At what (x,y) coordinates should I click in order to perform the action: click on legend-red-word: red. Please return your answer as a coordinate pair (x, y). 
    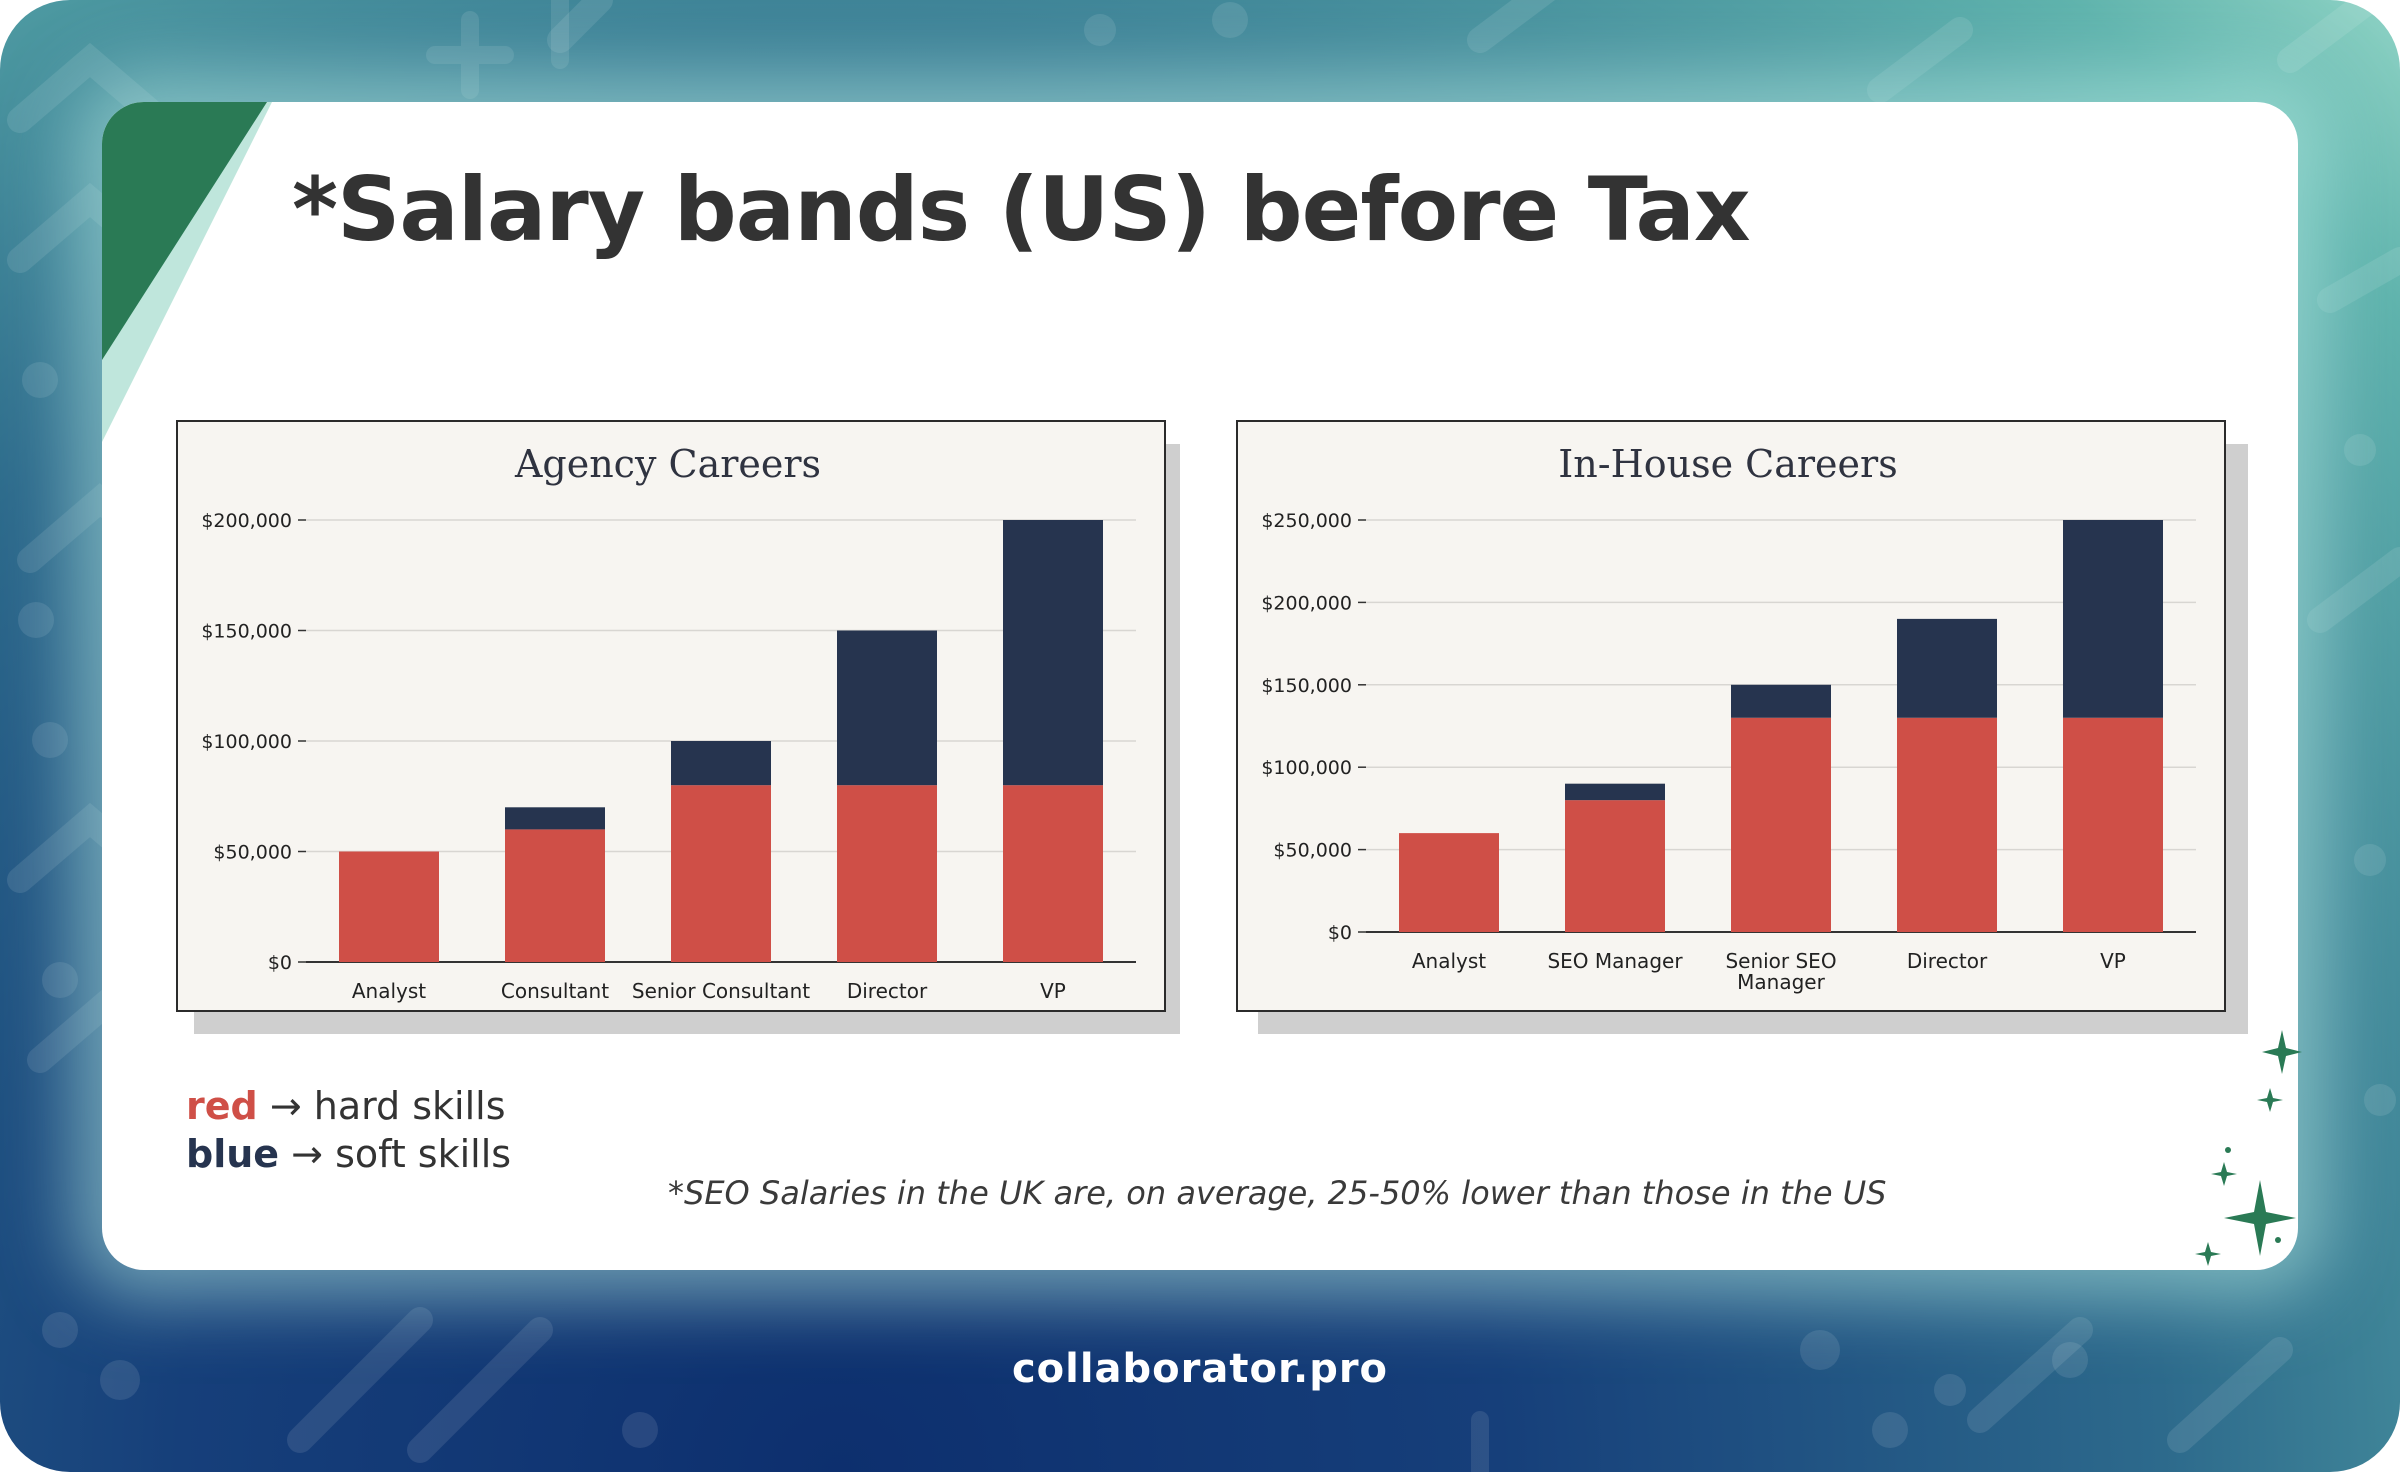
    Looking at the image, I should click on (222, 1106).